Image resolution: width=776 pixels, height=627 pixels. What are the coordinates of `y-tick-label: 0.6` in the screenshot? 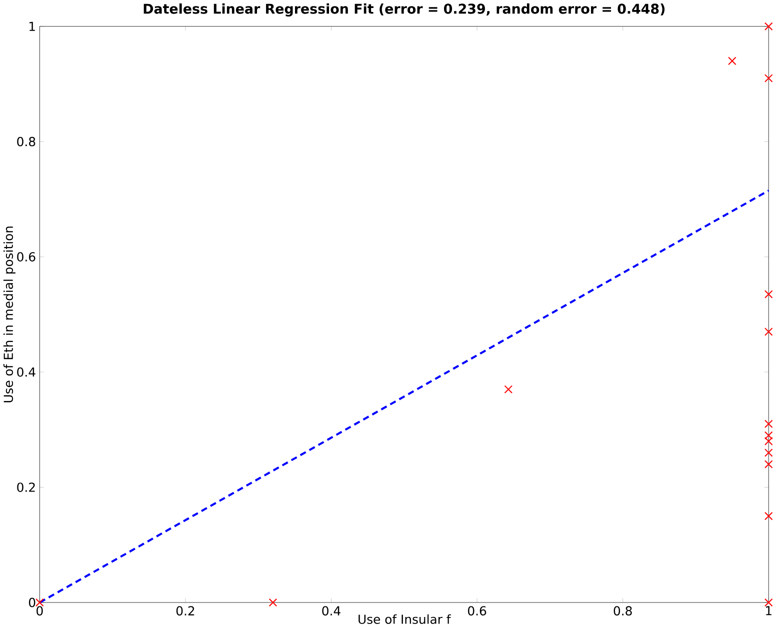 It's located at (26, 257).